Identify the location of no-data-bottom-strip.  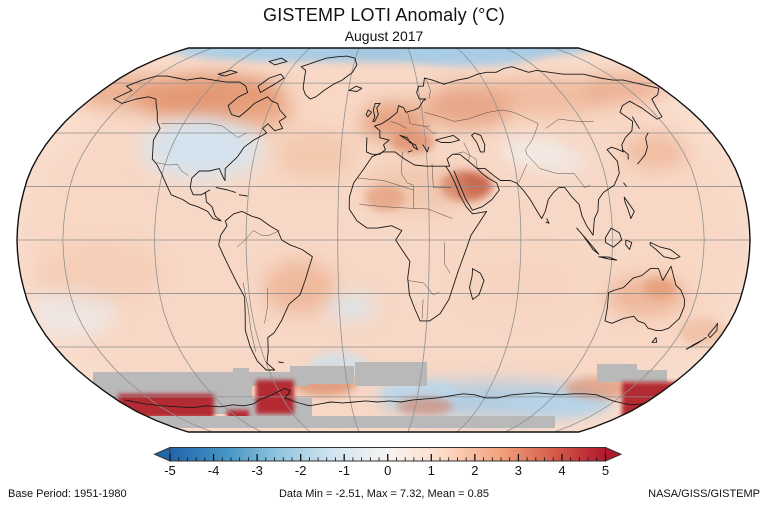
(352, 422).